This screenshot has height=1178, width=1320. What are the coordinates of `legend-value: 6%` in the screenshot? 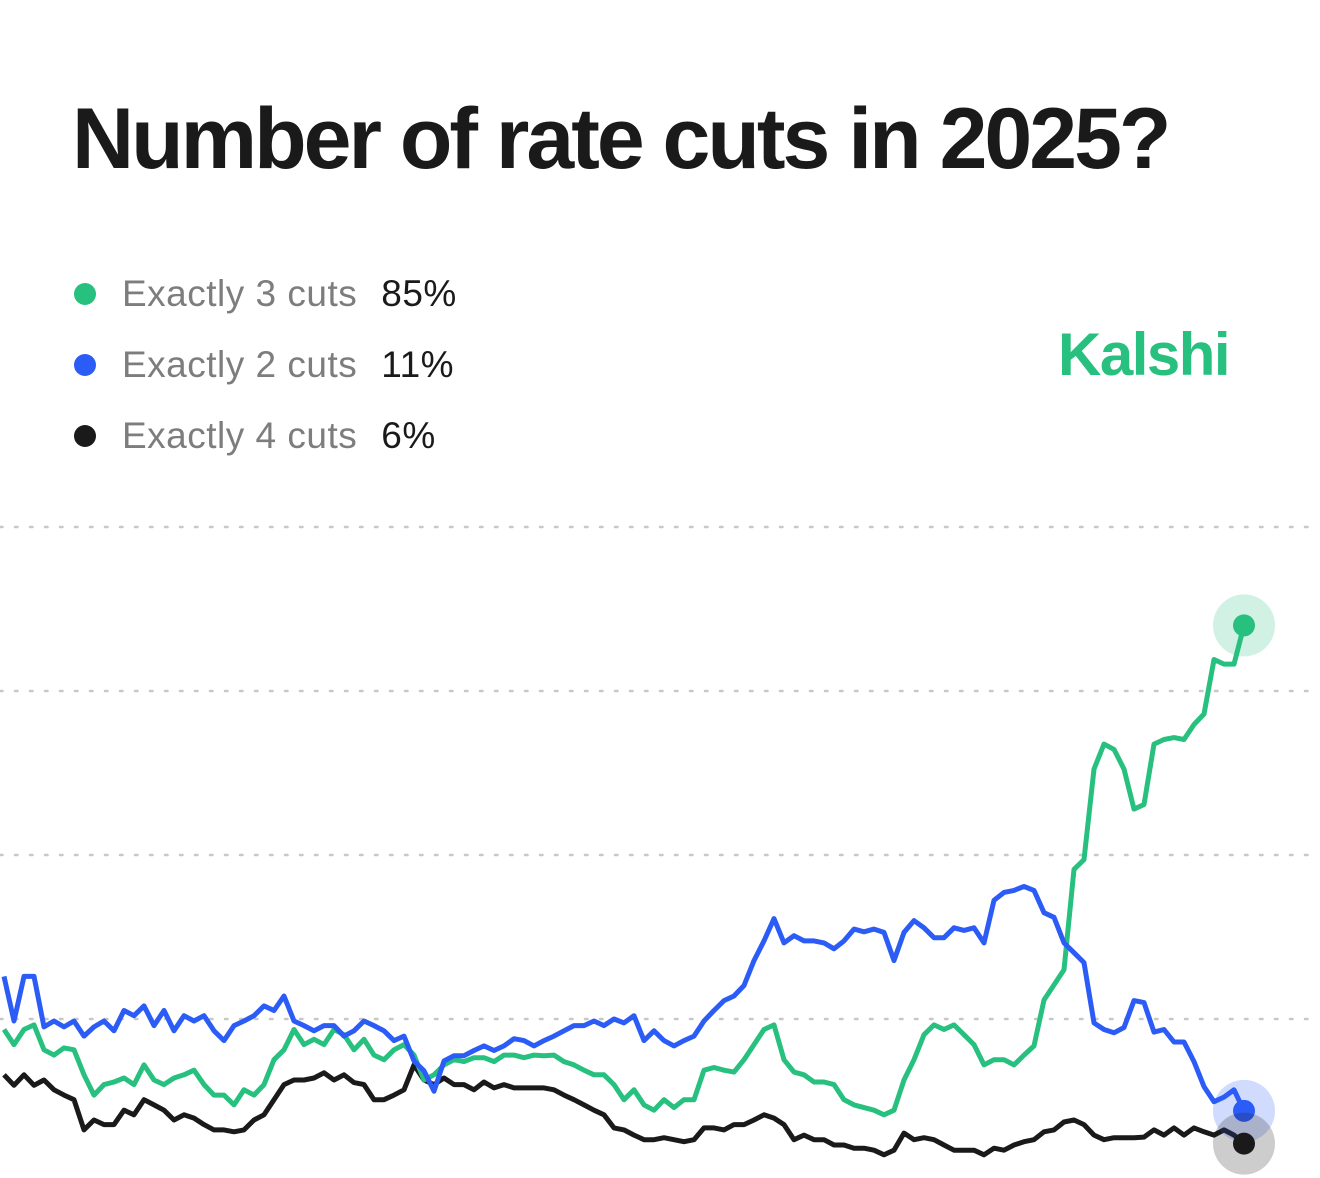 It's located at (408, 435).